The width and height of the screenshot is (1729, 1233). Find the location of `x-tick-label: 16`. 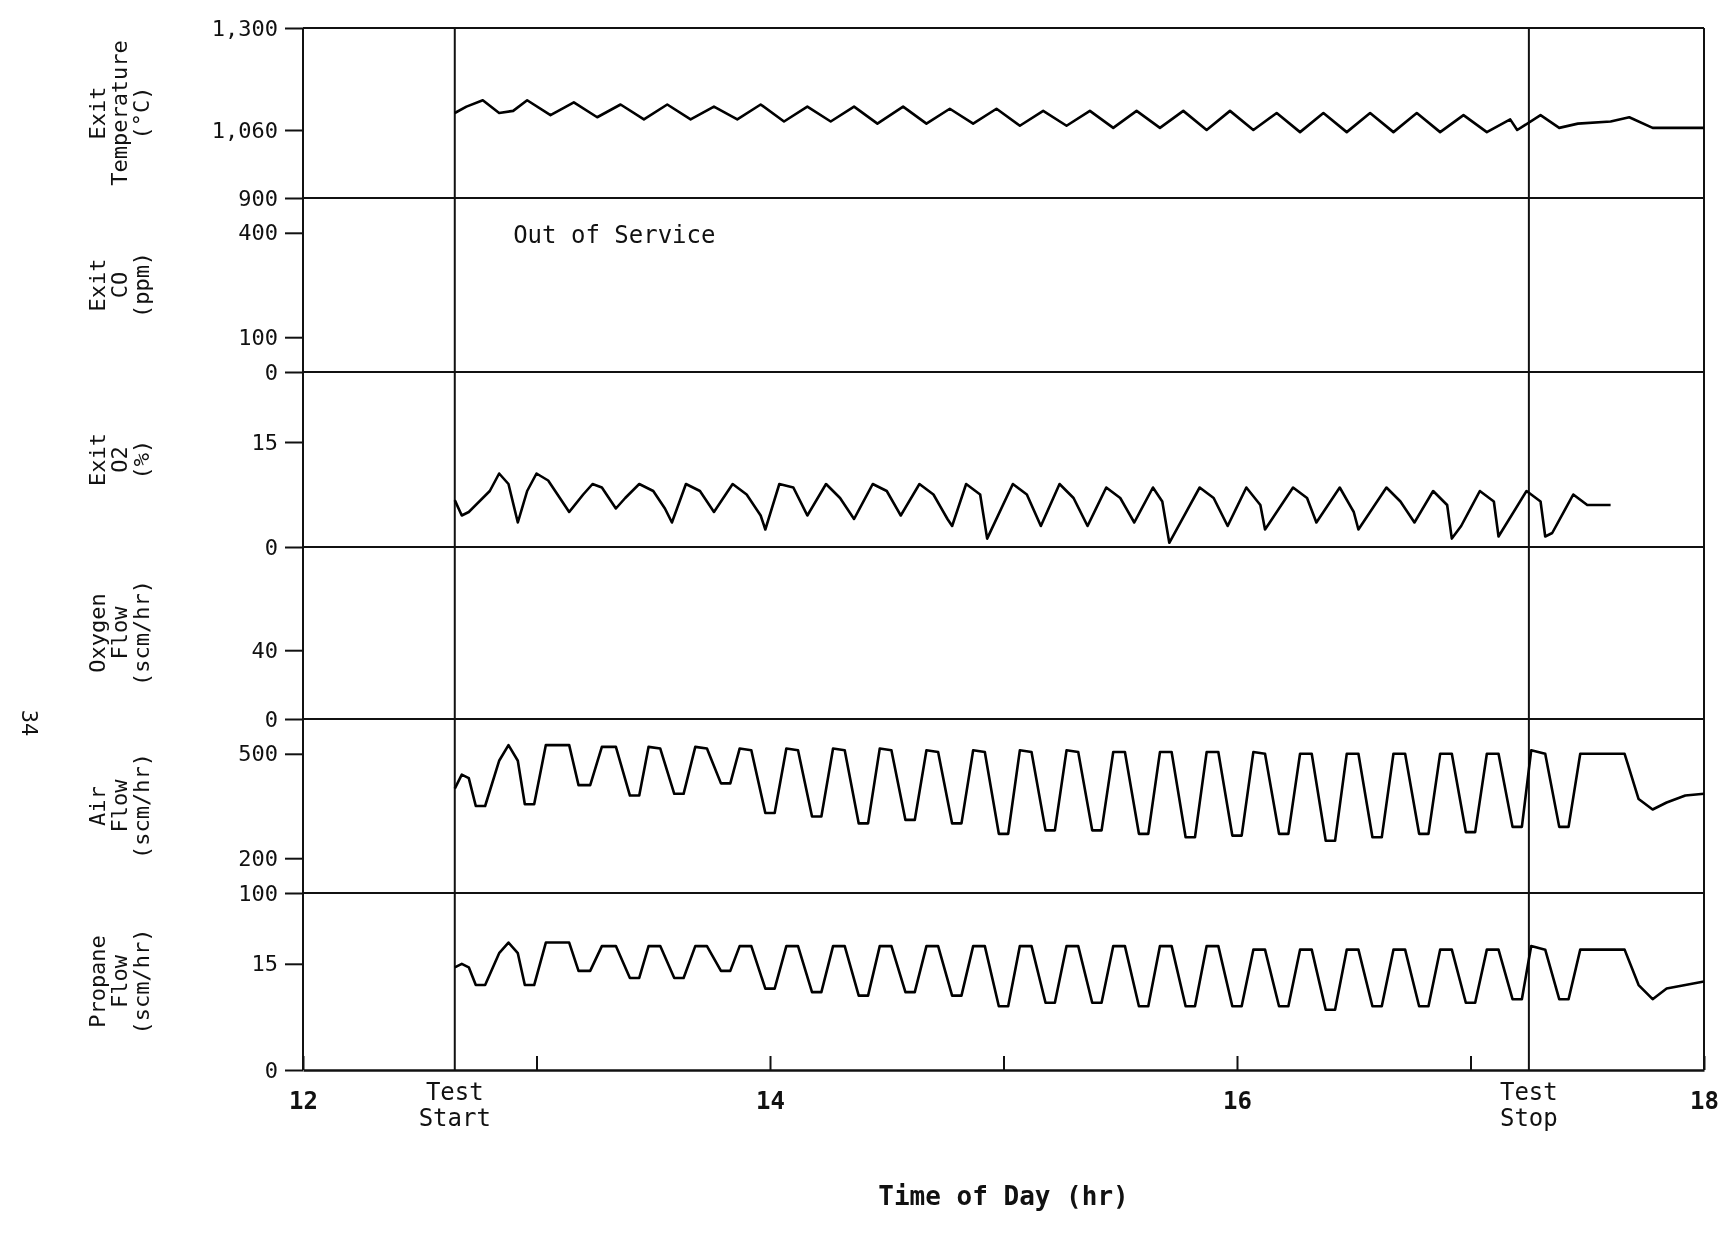

x-tick-label: 16 is located at coordinates (1237, 1101).